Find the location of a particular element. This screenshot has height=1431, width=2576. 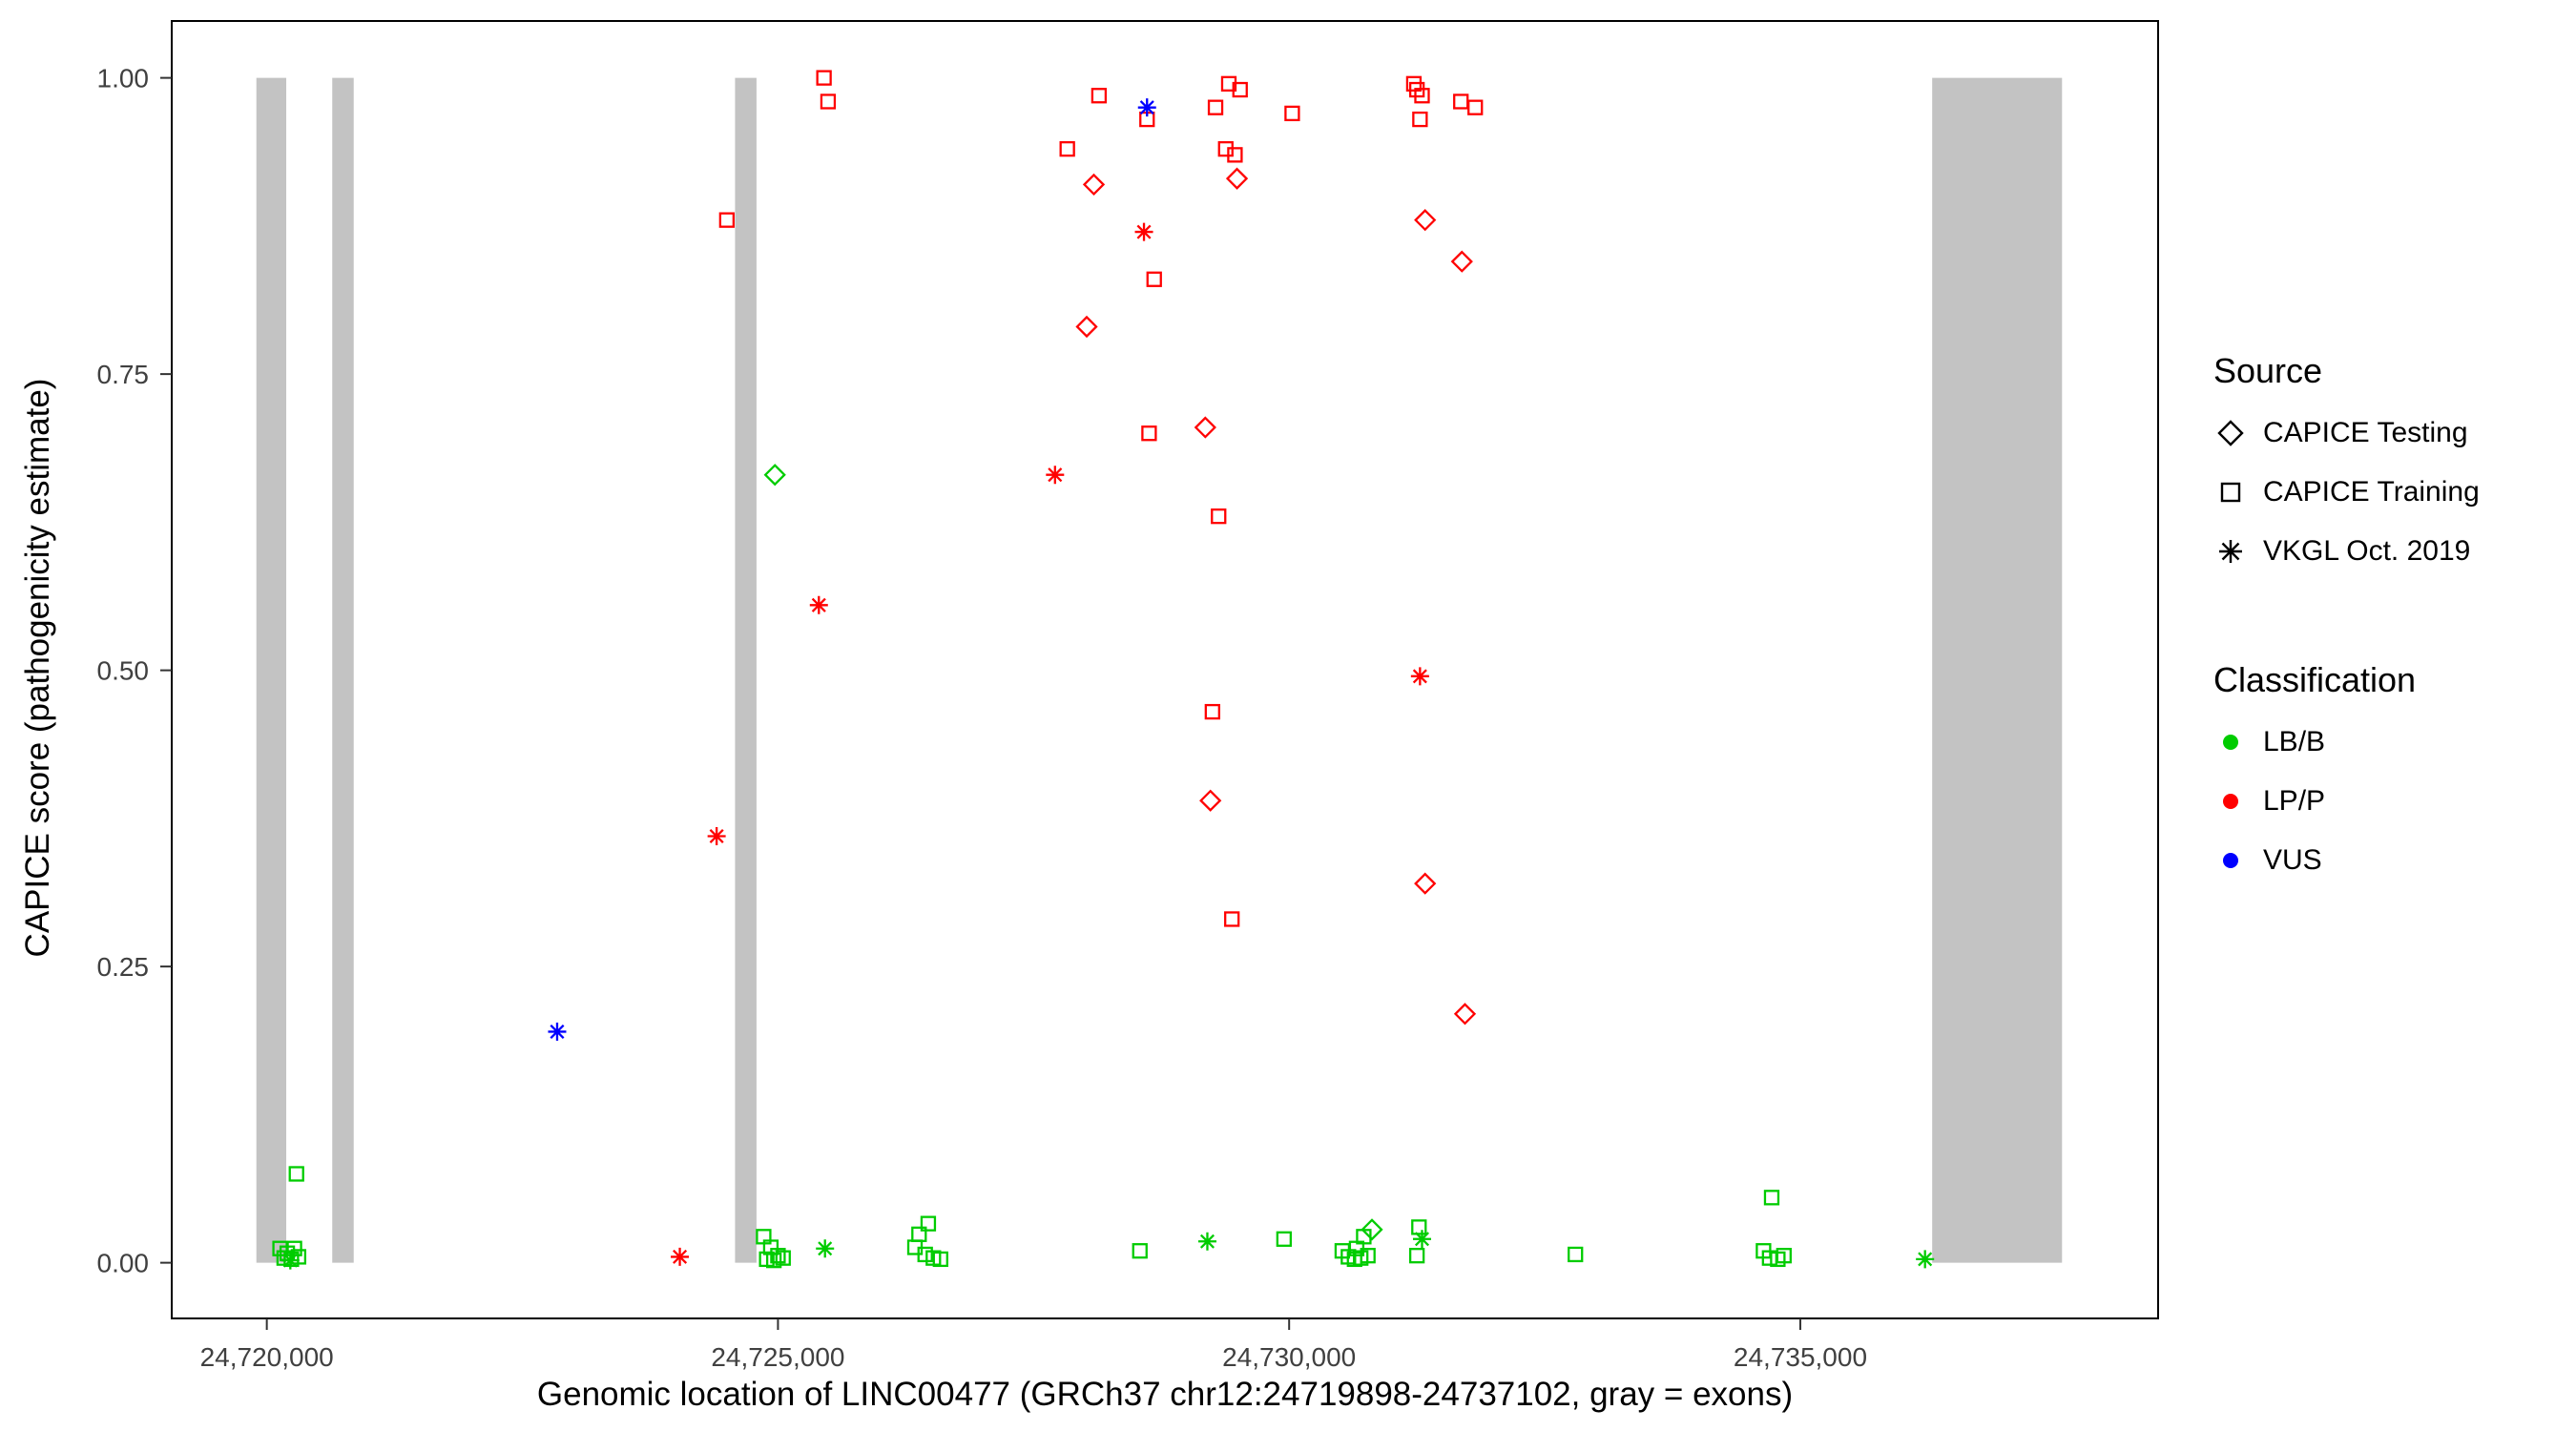

diamond-icon is located at coordinates (2230, 433).